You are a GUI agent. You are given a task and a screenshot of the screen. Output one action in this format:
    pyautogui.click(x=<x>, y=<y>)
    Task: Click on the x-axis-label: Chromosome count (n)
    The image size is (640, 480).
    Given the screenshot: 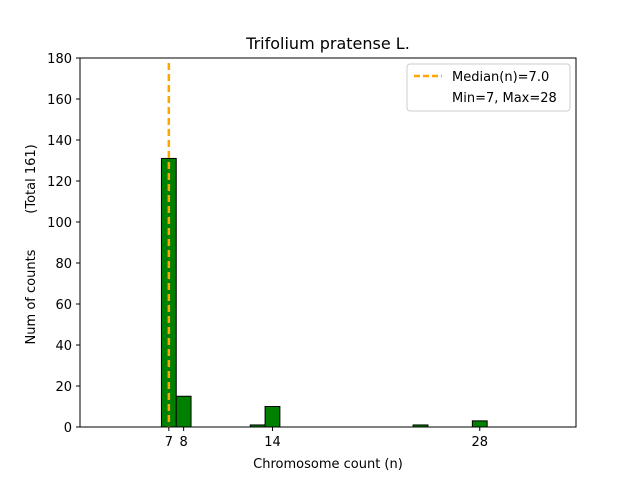 What is the action you would take?
    pyautogui.click(x=328, y=464)
    